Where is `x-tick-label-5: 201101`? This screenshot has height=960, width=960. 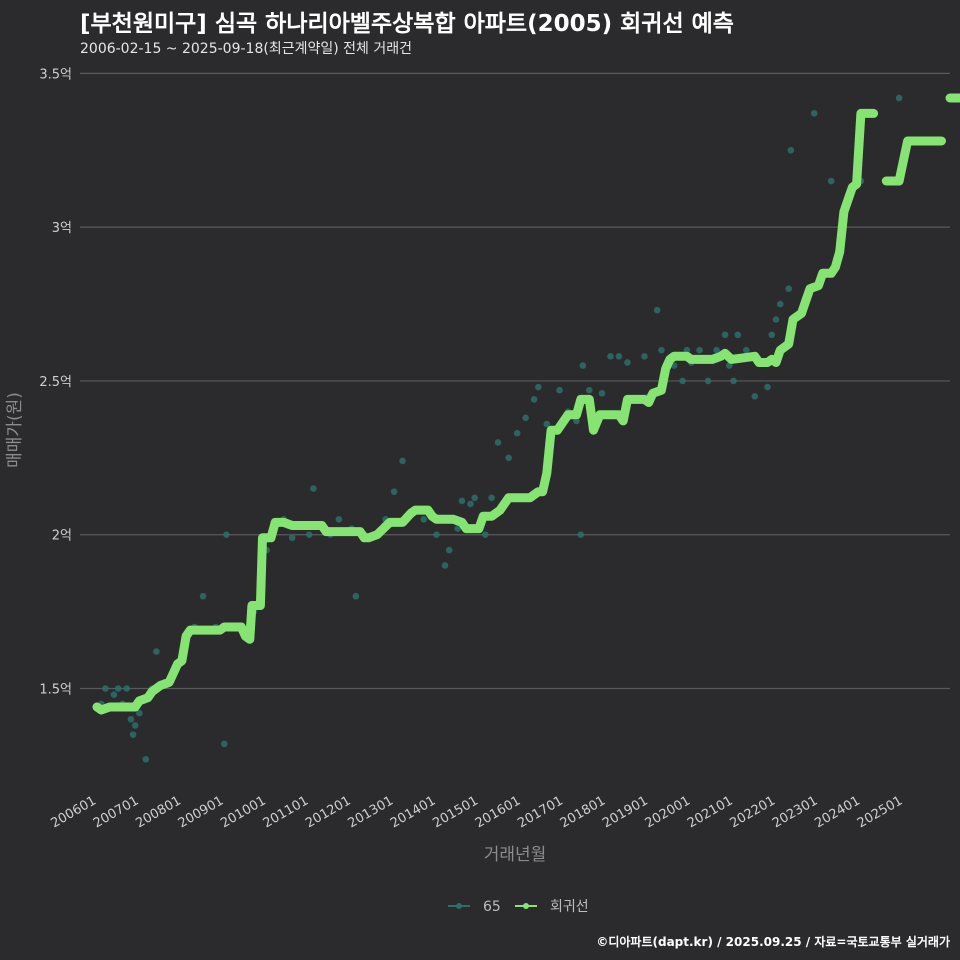 x-tick-label-5: 201101 is located at coordinates (286, 812).